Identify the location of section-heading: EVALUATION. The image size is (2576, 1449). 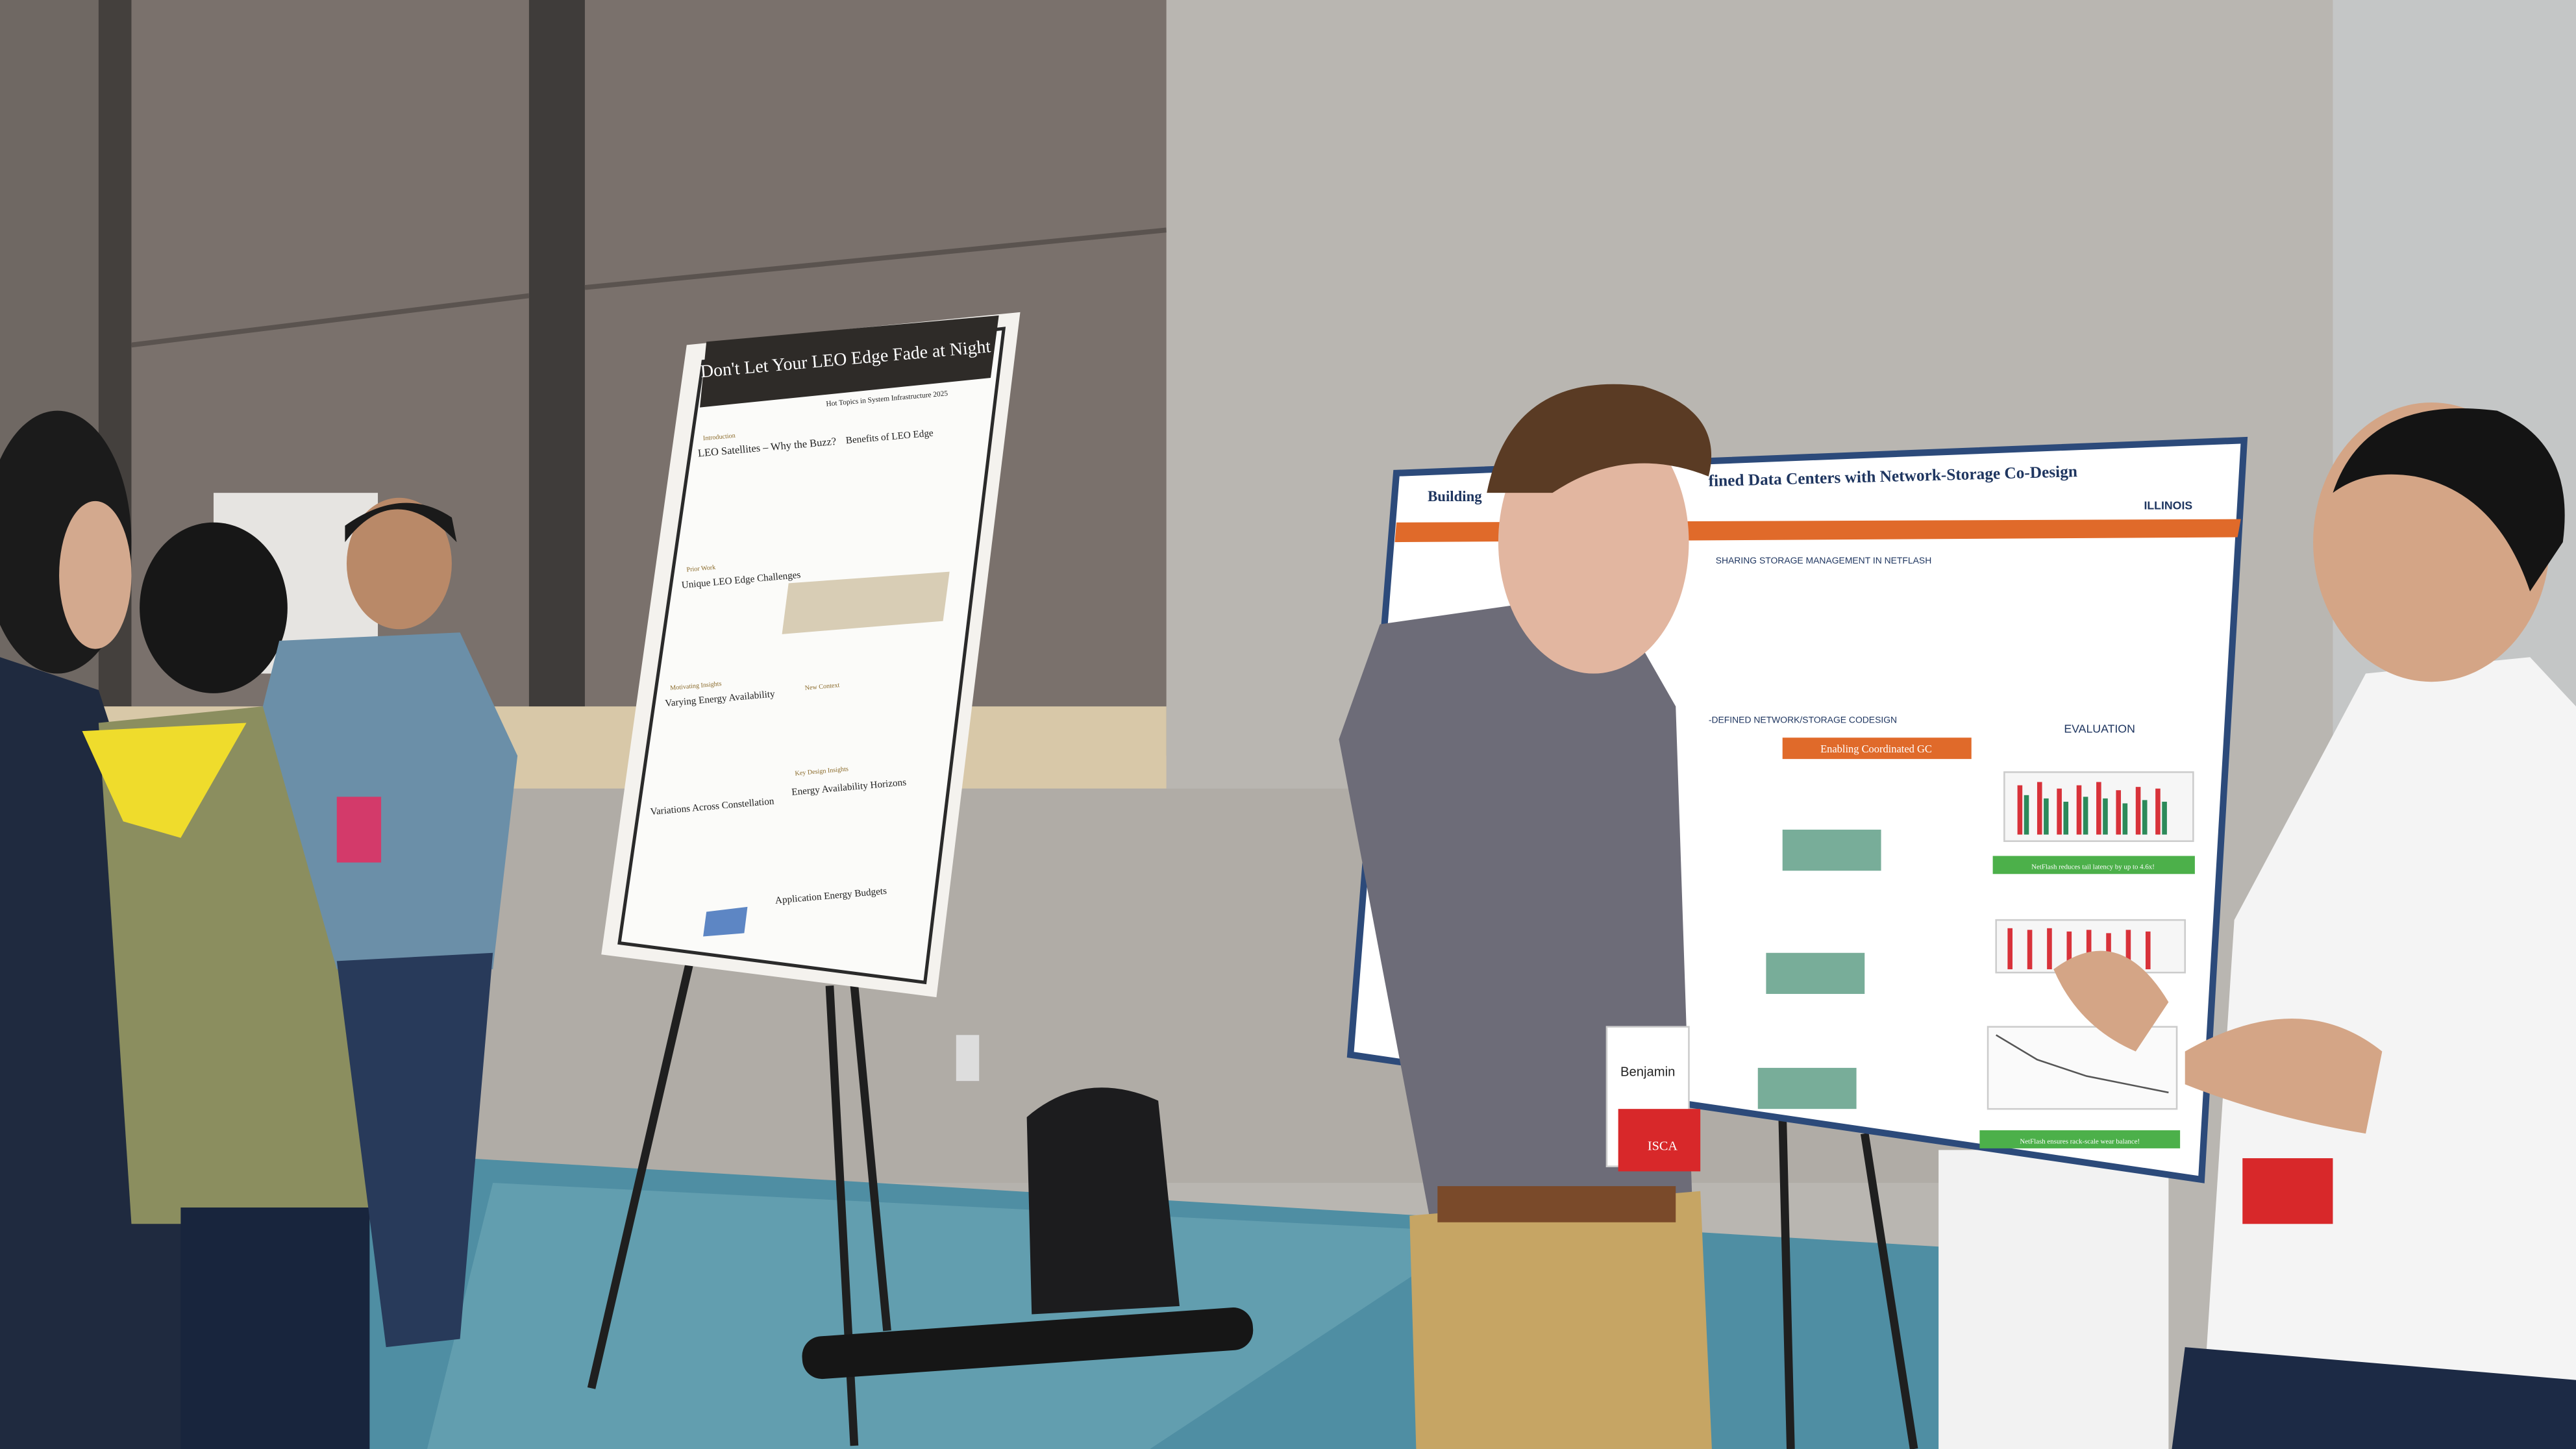
(2099, 729).